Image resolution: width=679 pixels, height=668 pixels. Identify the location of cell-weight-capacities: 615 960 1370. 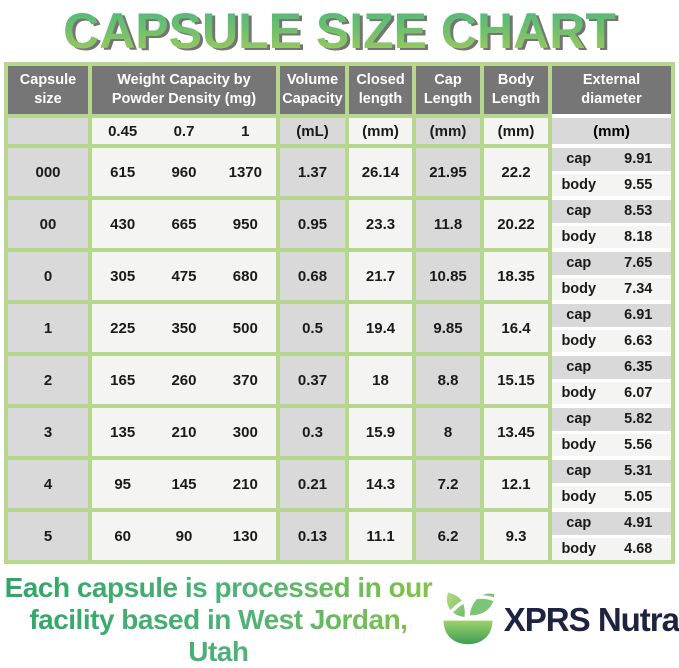
(184, 172).